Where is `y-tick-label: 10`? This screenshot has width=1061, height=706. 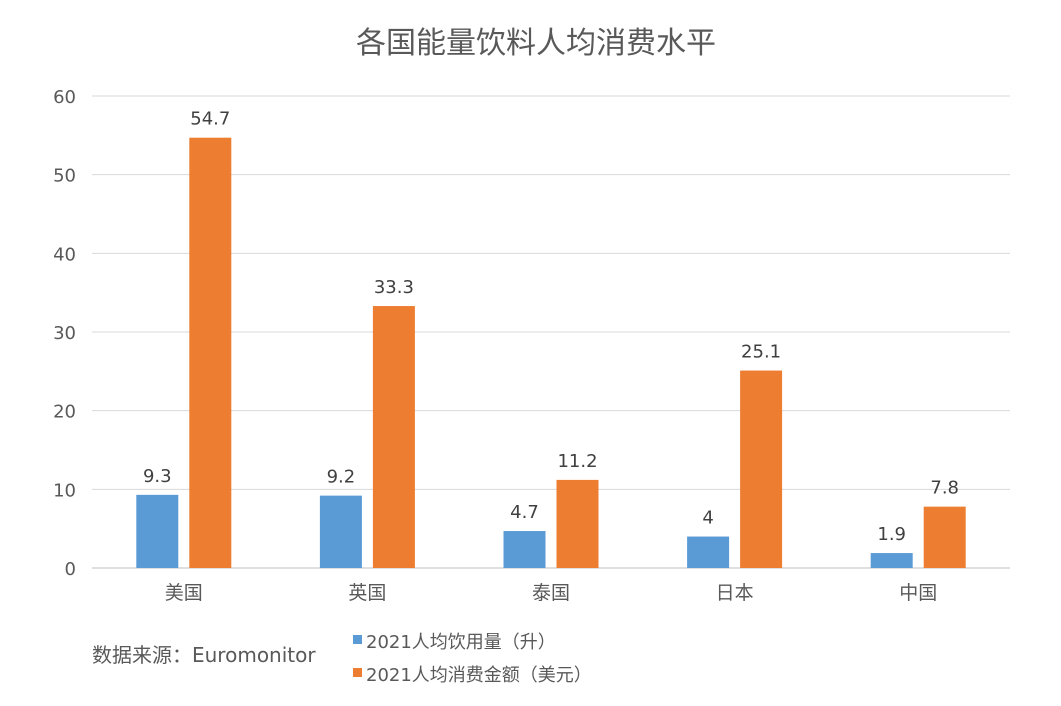 y-tick-label: 10 is located at coordinates (64, 490).